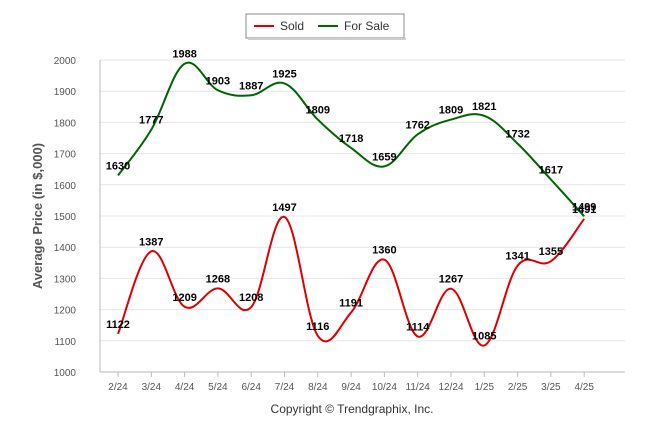 Image resolution: width=646 pixels, height=434 pixels. Describe the element at coordinates (292, 26) in the screenshot. I see `legend-label: Sold` at that location.